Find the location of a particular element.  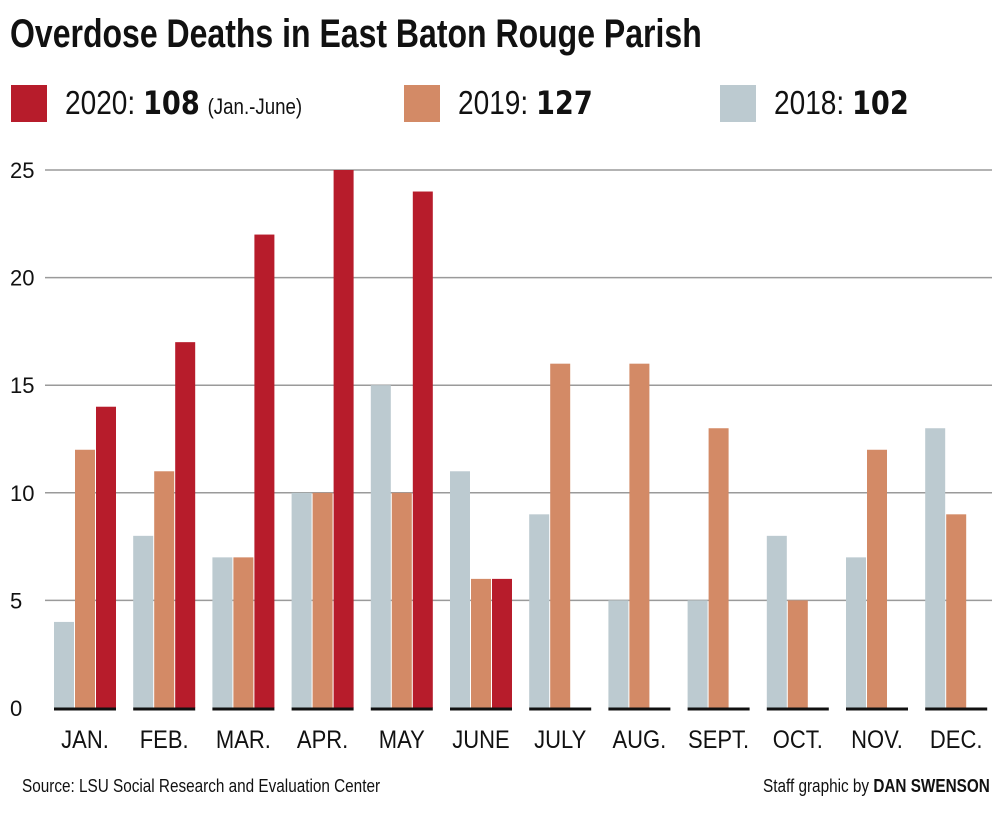

x-tick-label: JUNE is located at coordinates (480, 740).